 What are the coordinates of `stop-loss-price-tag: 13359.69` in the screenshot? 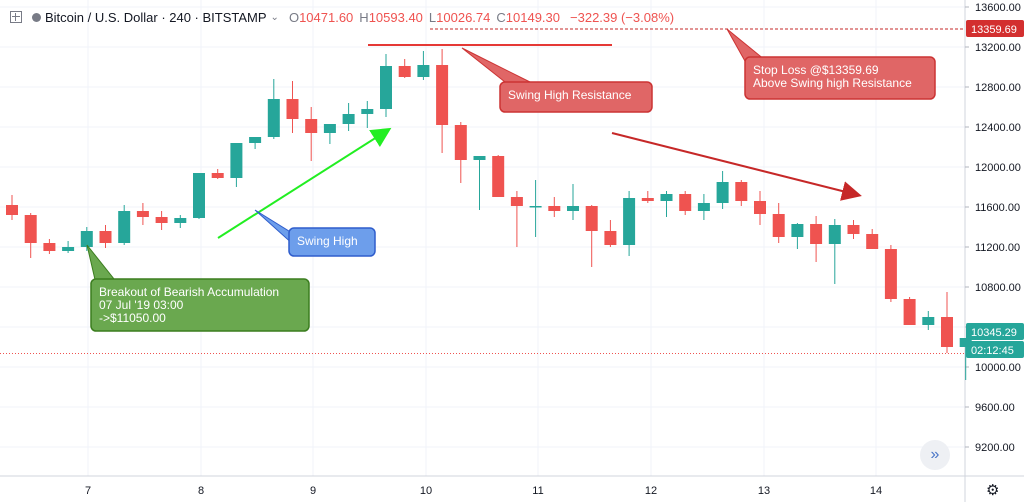 It's located at (994, 30).